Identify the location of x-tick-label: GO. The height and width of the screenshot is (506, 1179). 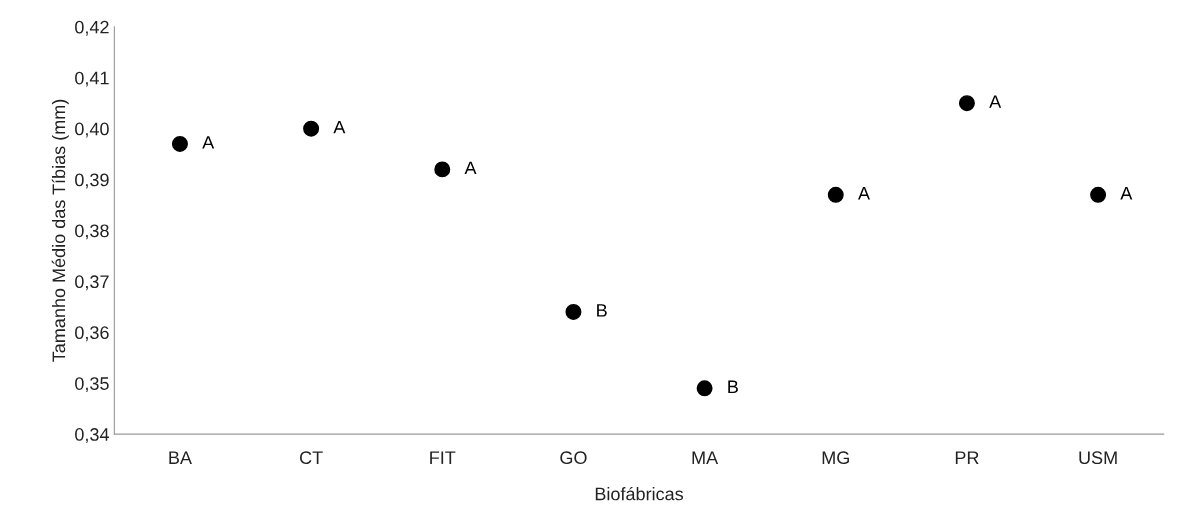
(573, 458).